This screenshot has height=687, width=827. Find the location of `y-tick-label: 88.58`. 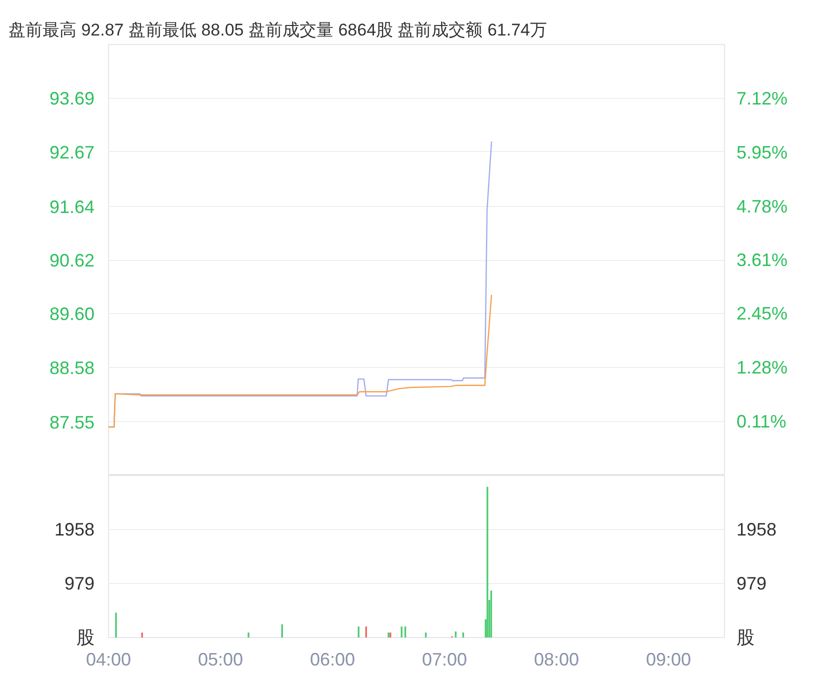

y-tick-label: 88.58 is located at coordinates (72, 368).